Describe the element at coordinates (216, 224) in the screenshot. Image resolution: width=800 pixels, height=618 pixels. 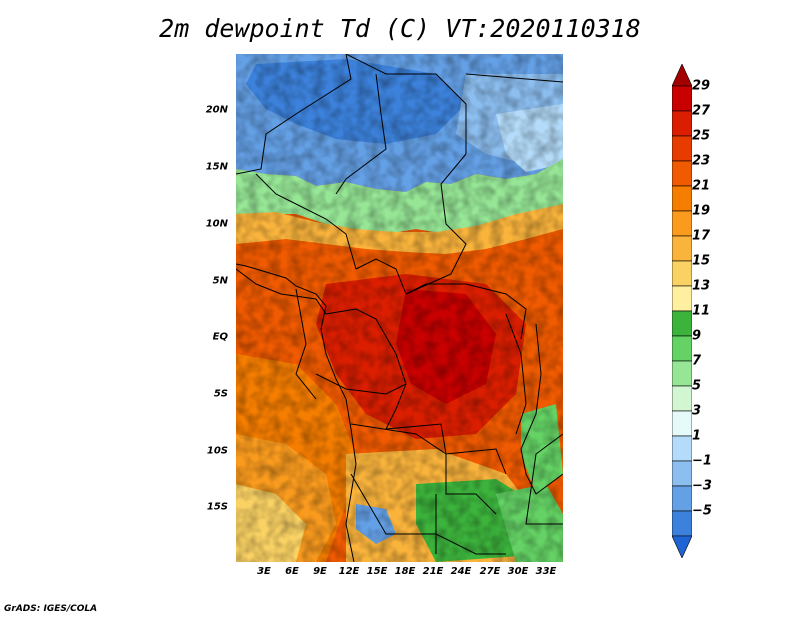
I see `lat-tick-label: 10N` at that location.